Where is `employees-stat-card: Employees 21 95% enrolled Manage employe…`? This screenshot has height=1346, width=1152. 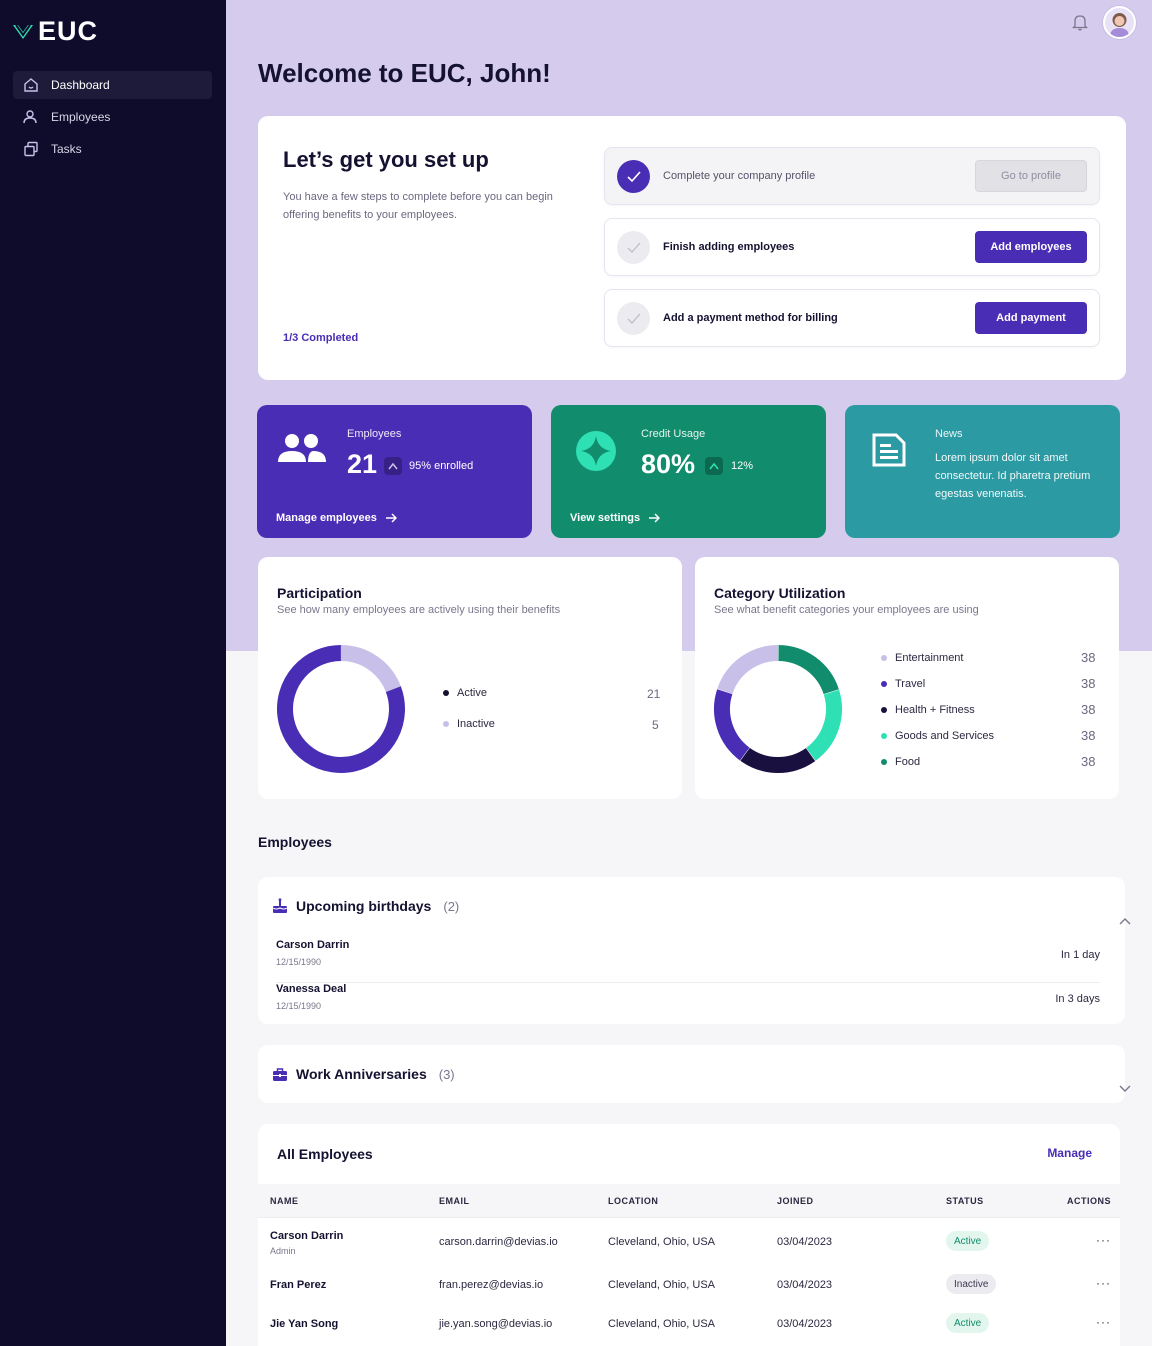 employees-stat-card: Employees 21 95% enrolled Manage employe… is located at coordinates (394, 471).